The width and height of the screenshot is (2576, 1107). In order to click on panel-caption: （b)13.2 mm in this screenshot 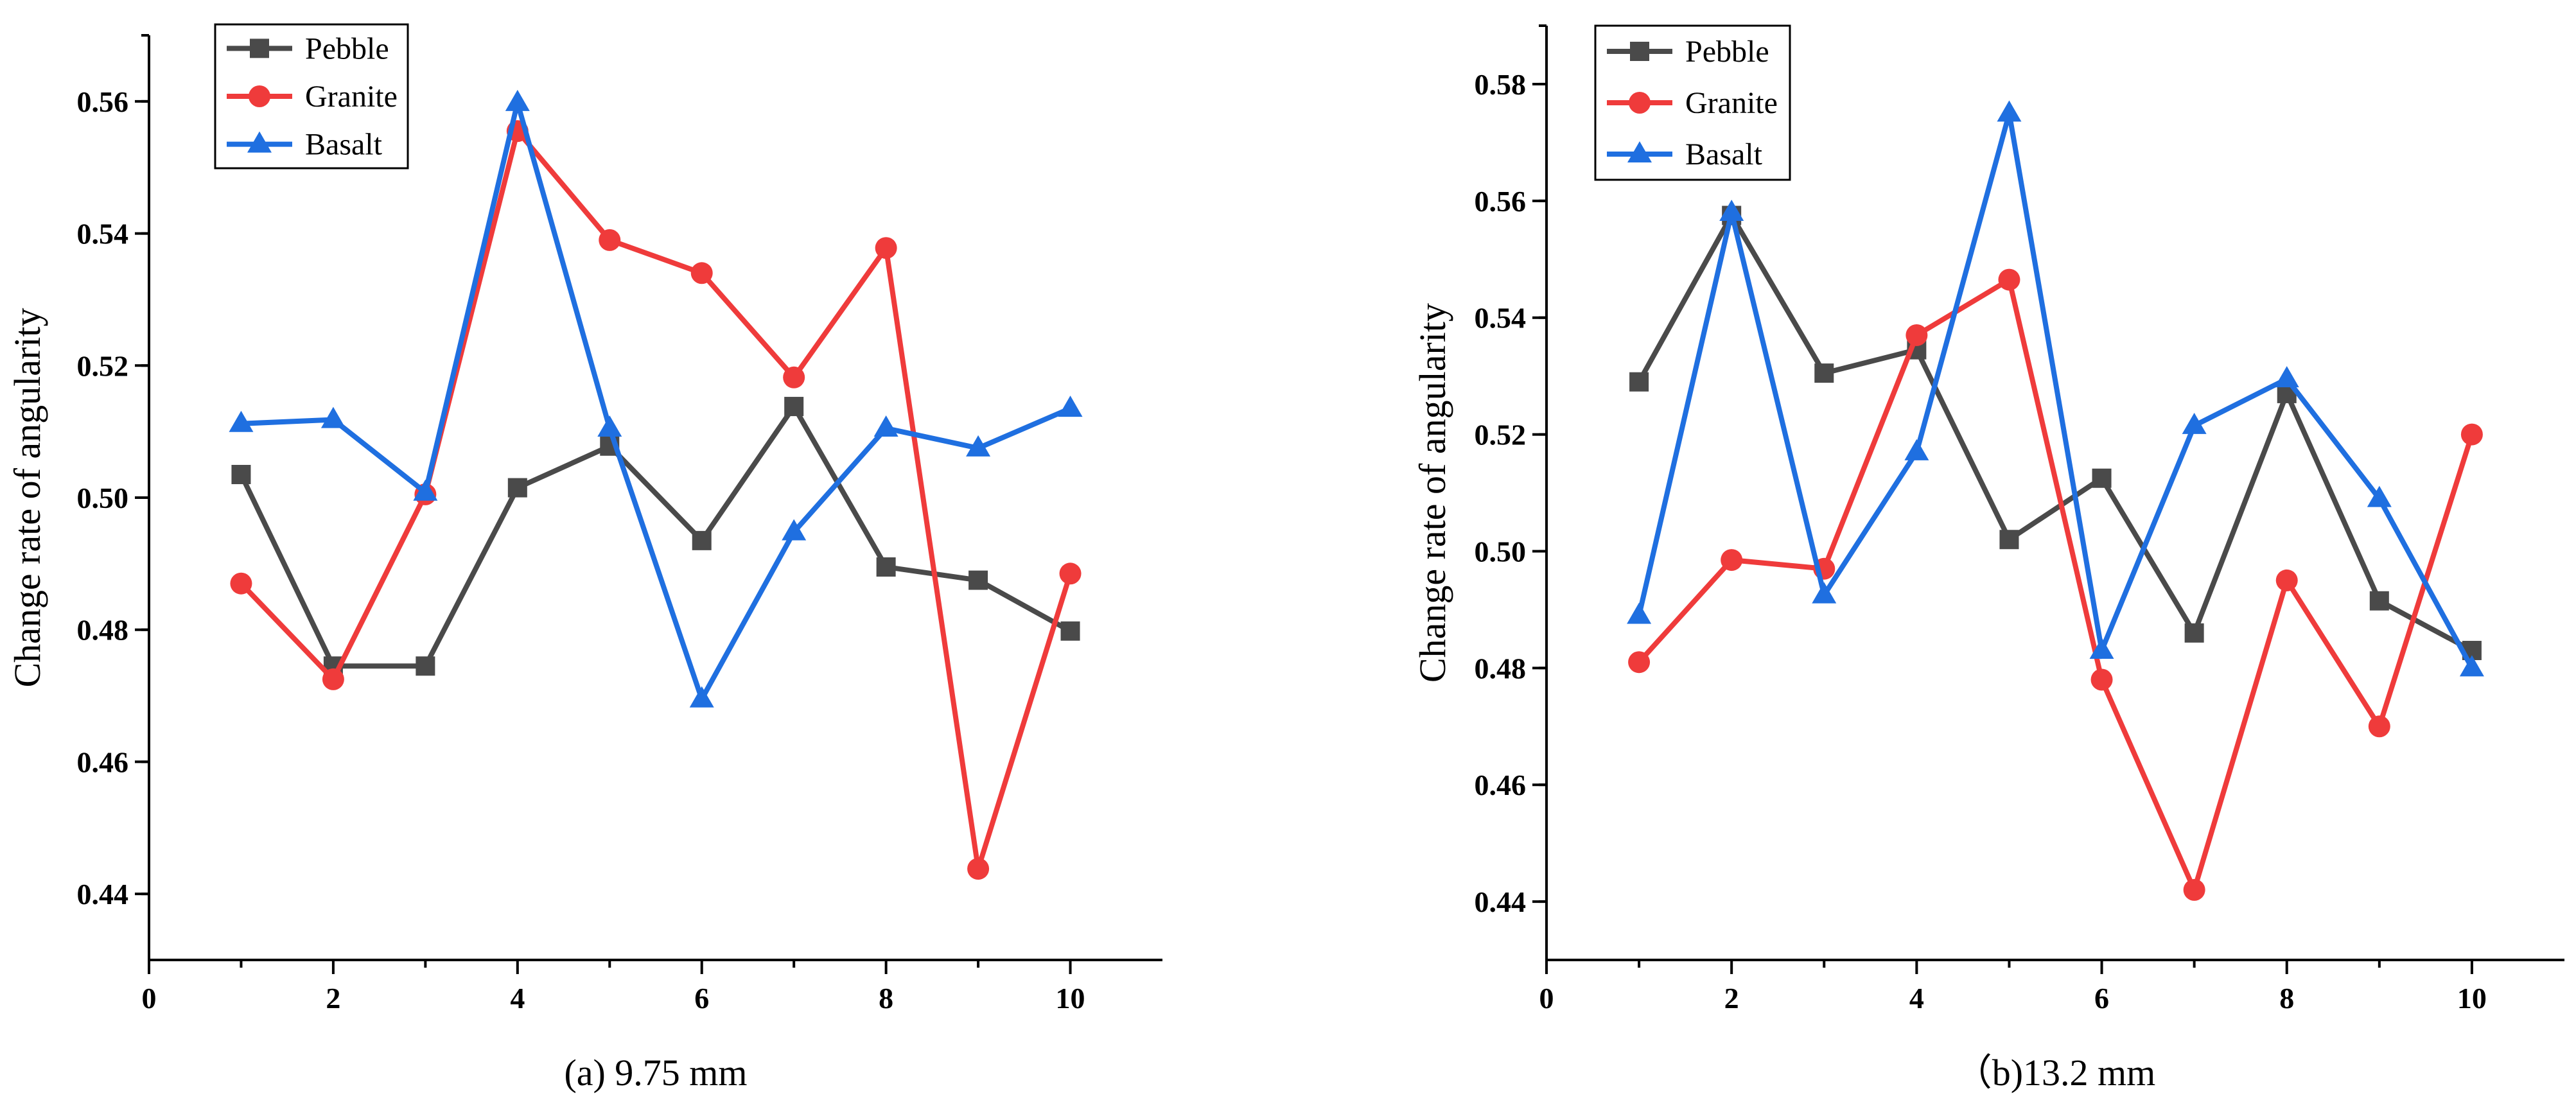, I will do `click(2055, 1073)`.